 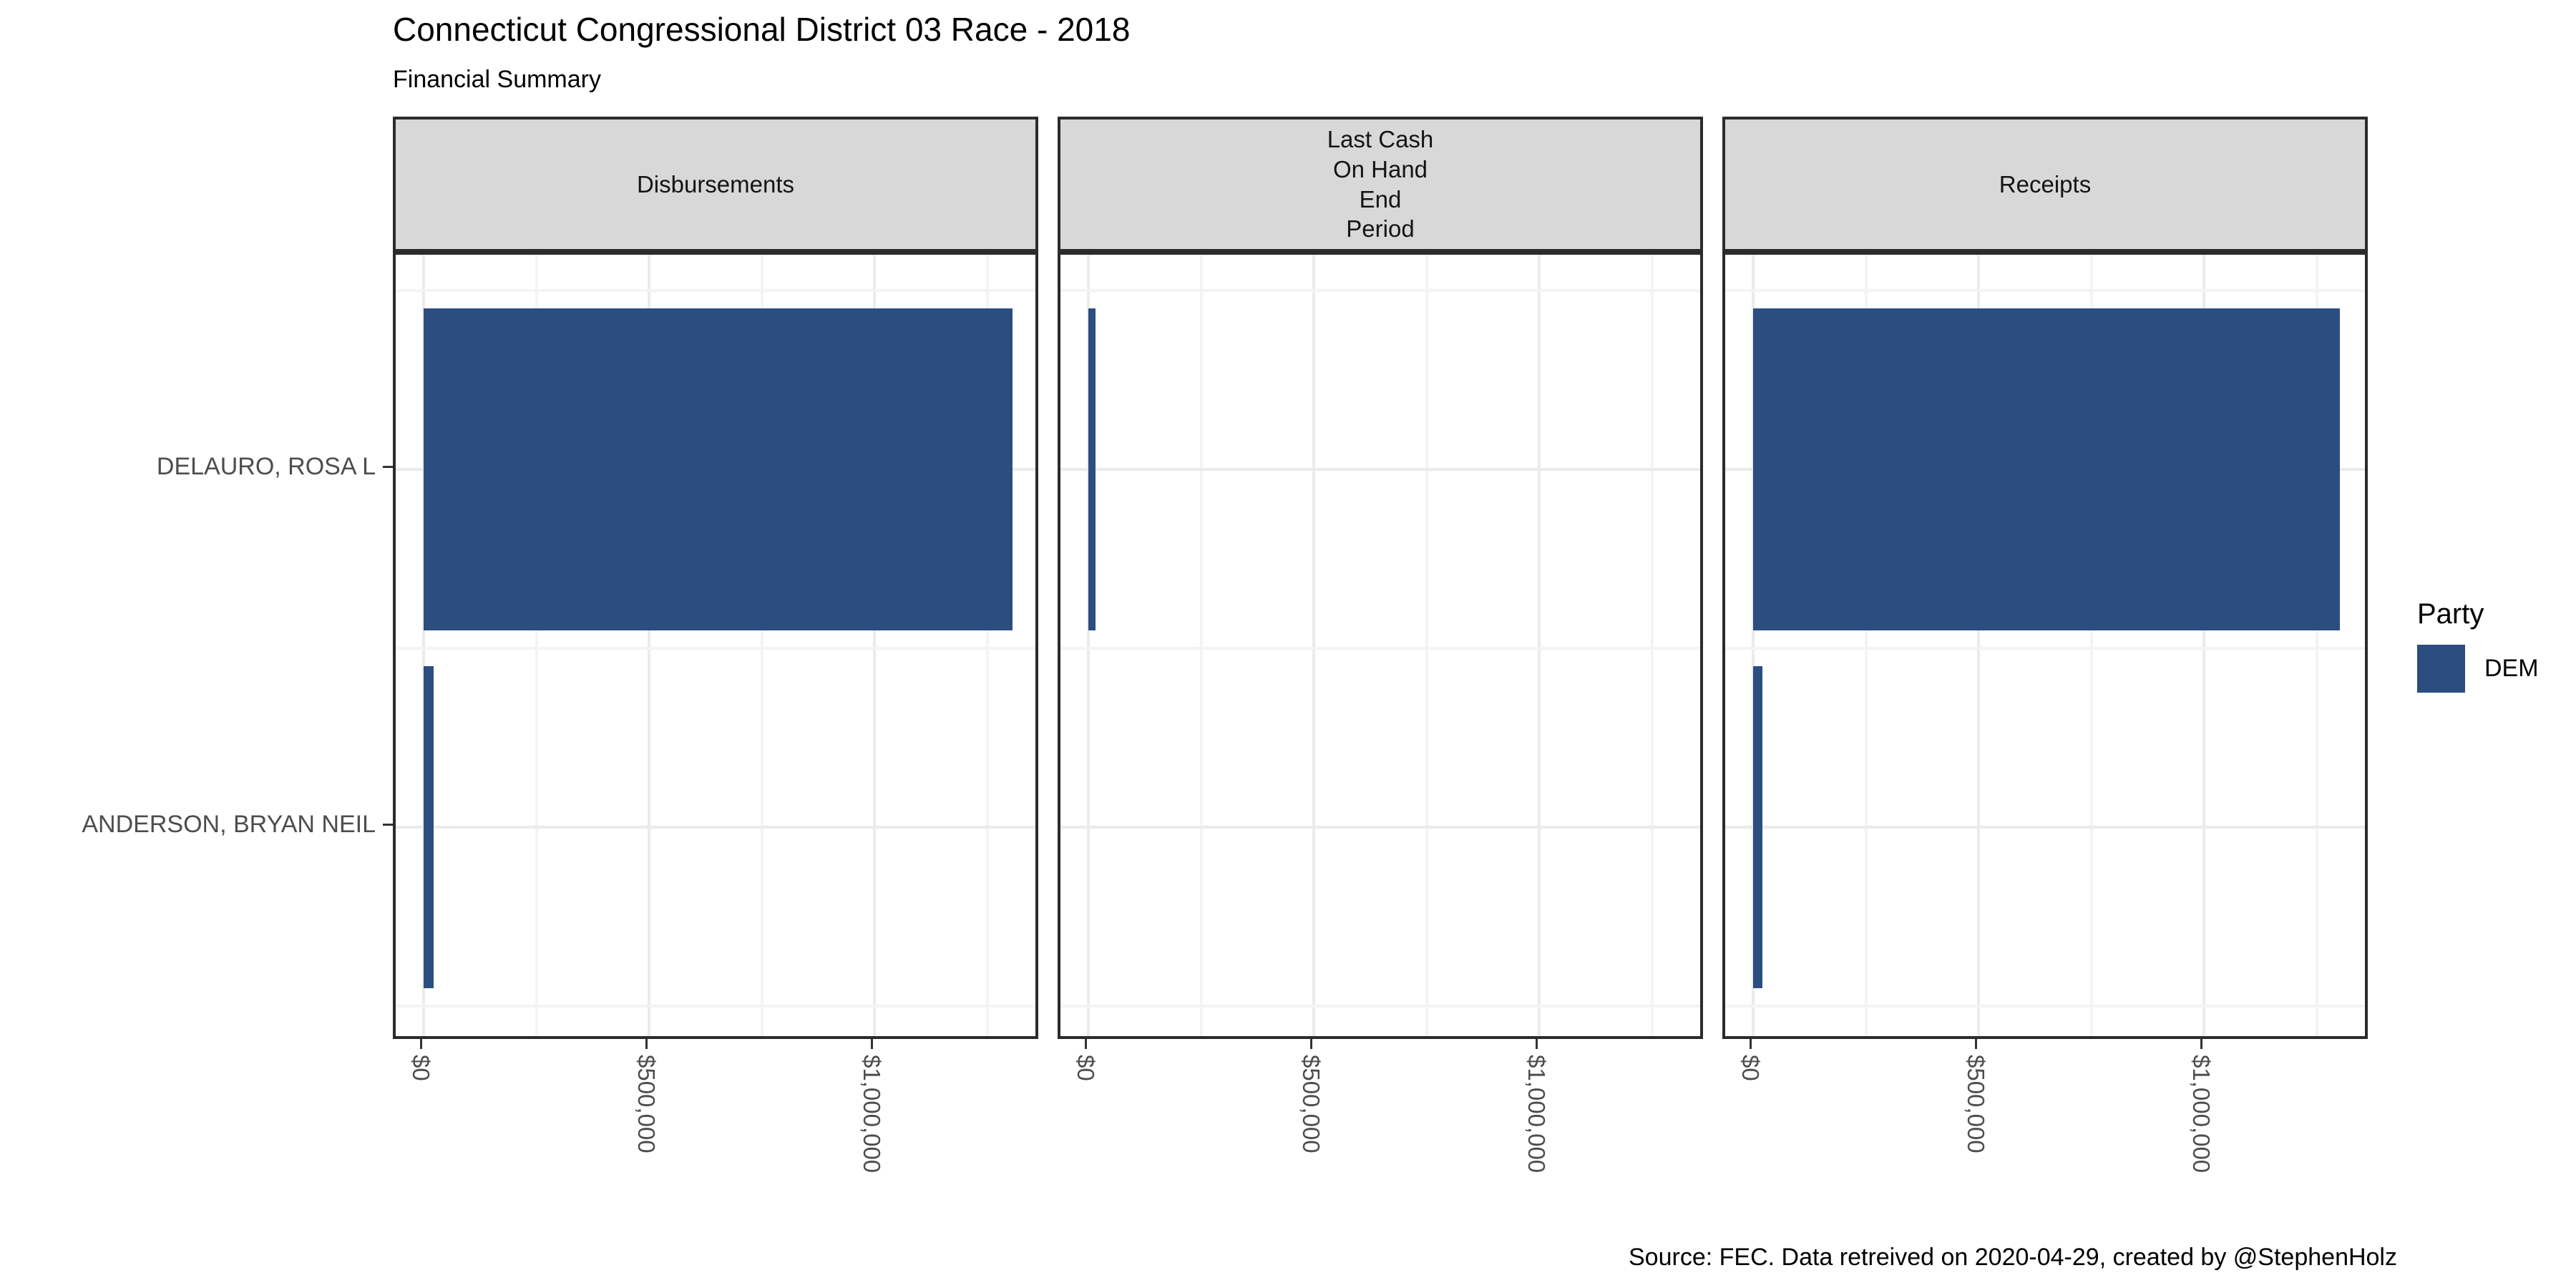 I want to click on facet-strip-receipts: Receipts, so click(x=2045, y=184).